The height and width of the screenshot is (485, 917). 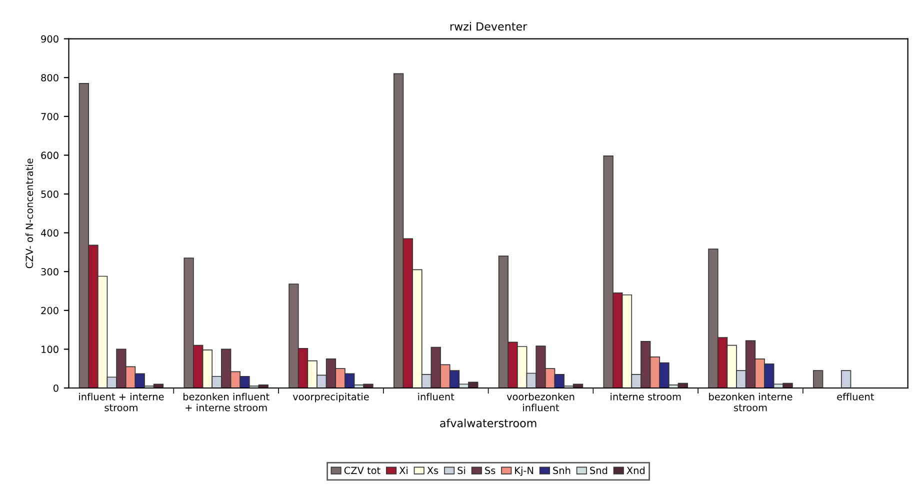 I want to click on x-tick-label: bezonken influent + interne stroom, so click(x=226, y=402).